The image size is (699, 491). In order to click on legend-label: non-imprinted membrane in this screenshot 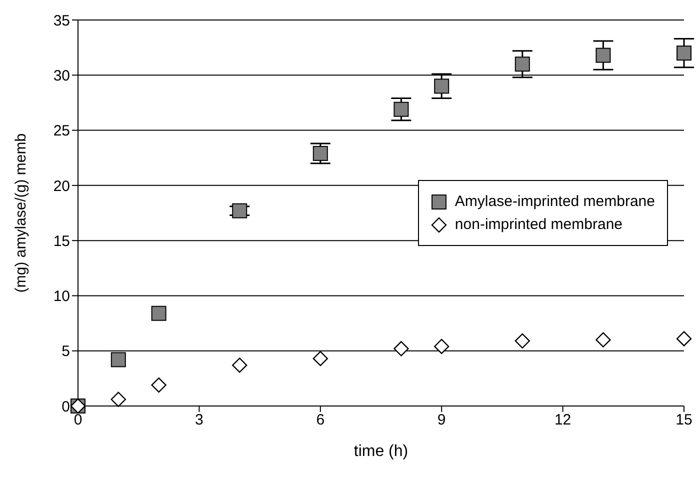, I will do `click(538, 224)`.